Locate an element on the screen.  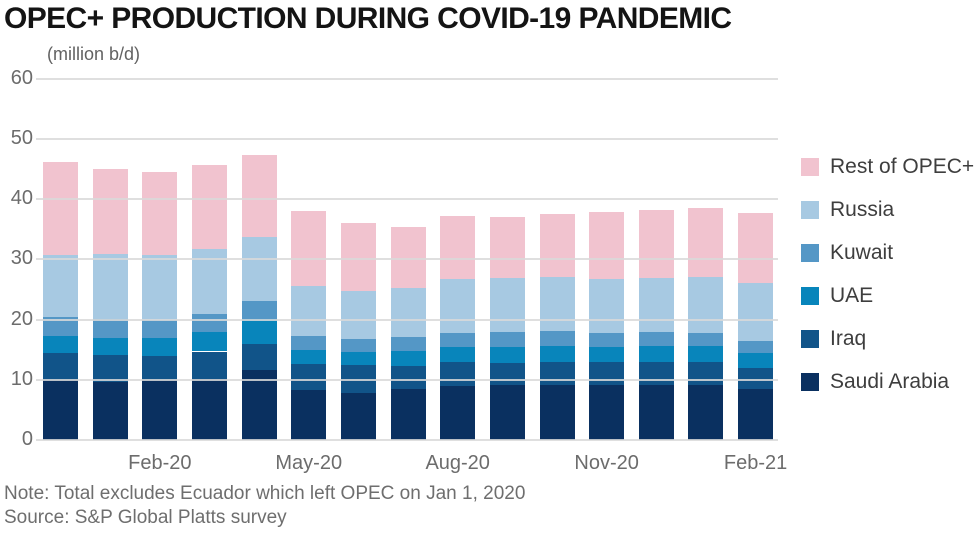
unit-label: (million b/d) is located at coordinates (94, 54).